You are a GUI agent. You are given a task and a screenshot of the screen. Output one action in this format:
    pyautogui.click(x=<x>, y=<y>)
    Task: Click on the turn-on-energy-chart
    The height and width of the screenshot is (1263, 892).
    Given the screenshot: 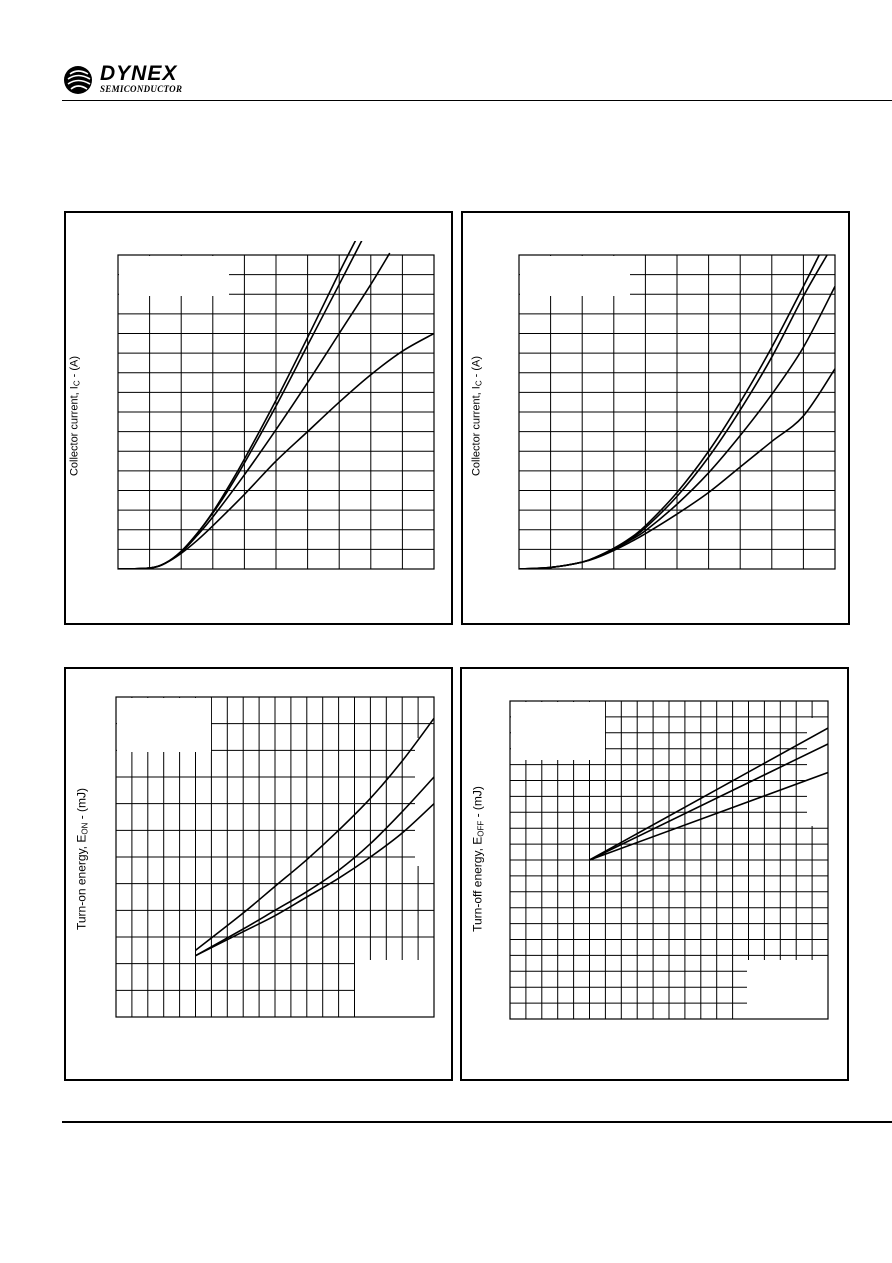 What is the action you would take?
    pyautogui.click(x=275, y=857)
    